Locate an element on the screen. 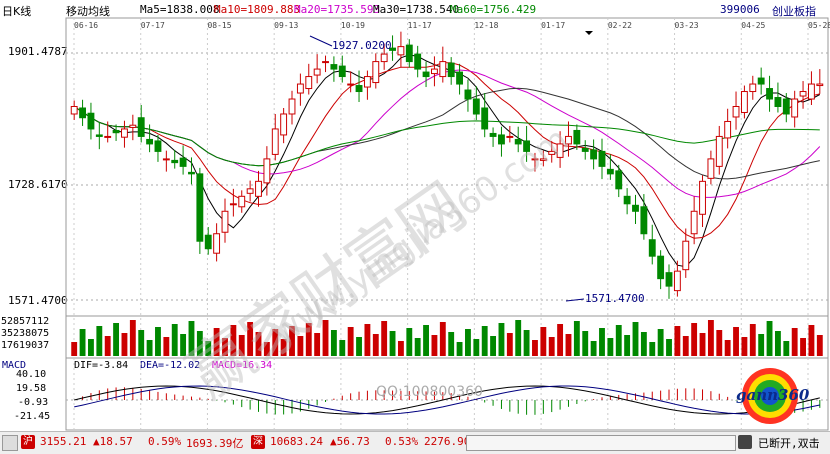  connection-status: 已断开,双击 is located at coordinates (789, 443).